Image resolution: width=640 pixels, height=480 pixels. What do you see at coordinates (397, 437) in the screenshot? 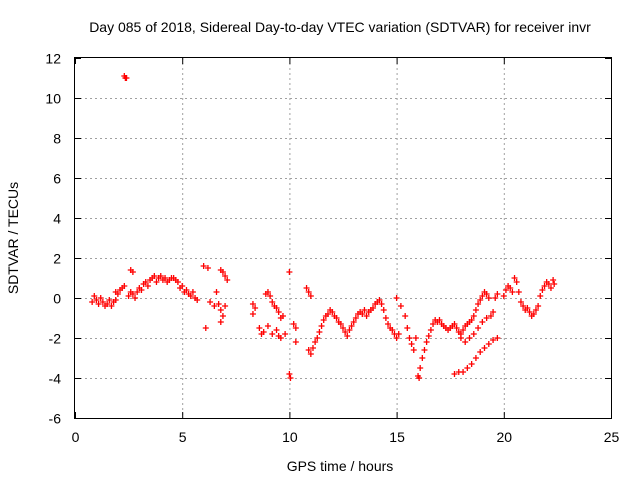
I see `x-tick-label: 15` at bounding box center [397, 437].